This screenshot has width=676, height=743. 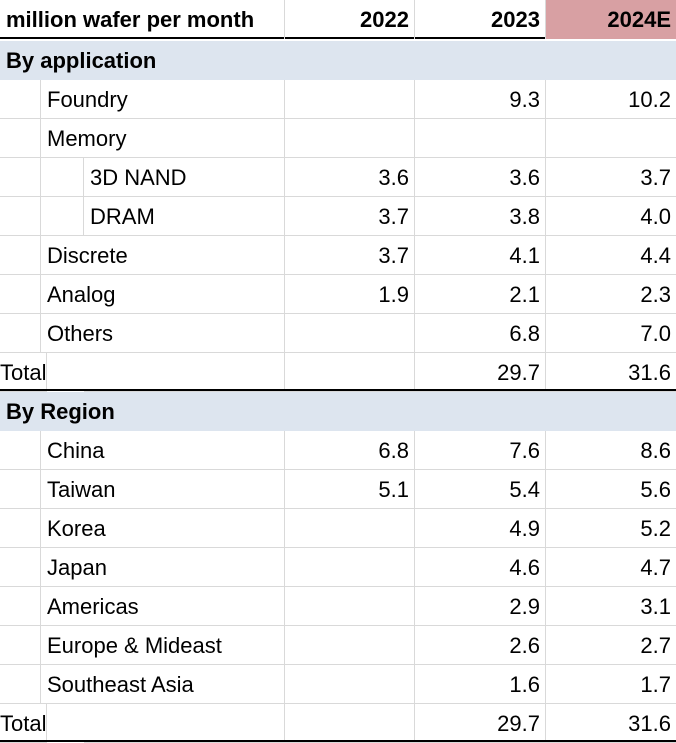 What do you see at coordinates (611, 645) in the screenshot?
I see `cell-2024e: 2.7` at bounding box center [611, 645].